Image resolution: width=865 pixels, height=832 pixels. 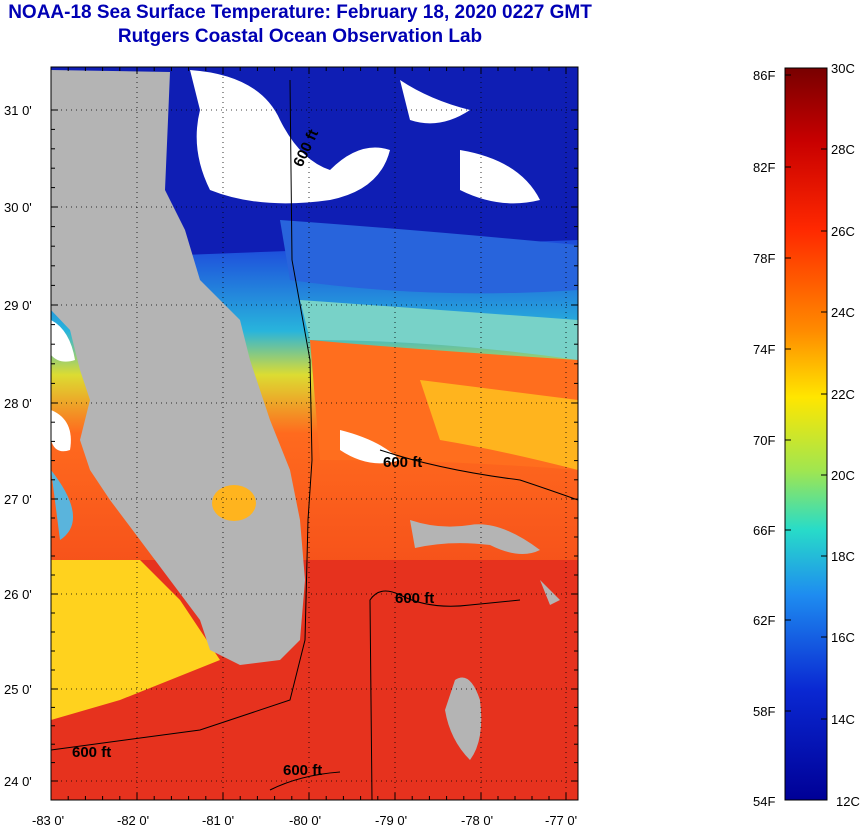 What do you see at coordinates (843, 394) in the screenshot?
I see `celsius-label: 22C` at bounding box center [843, 394].